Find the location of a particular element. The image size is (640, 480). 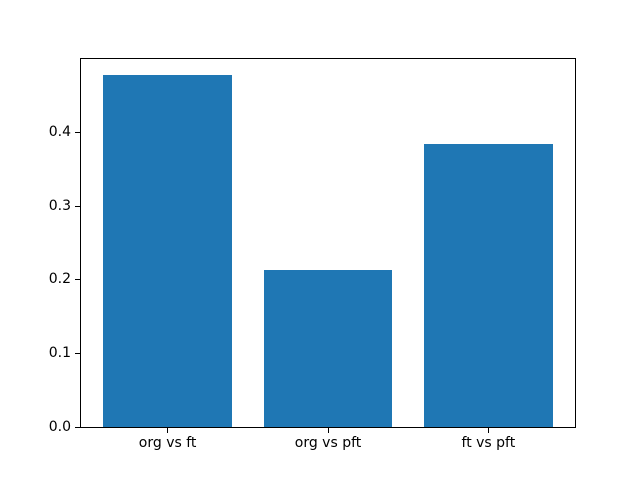

y-tick-label: 0.0 is located at coordinates (59, 426).